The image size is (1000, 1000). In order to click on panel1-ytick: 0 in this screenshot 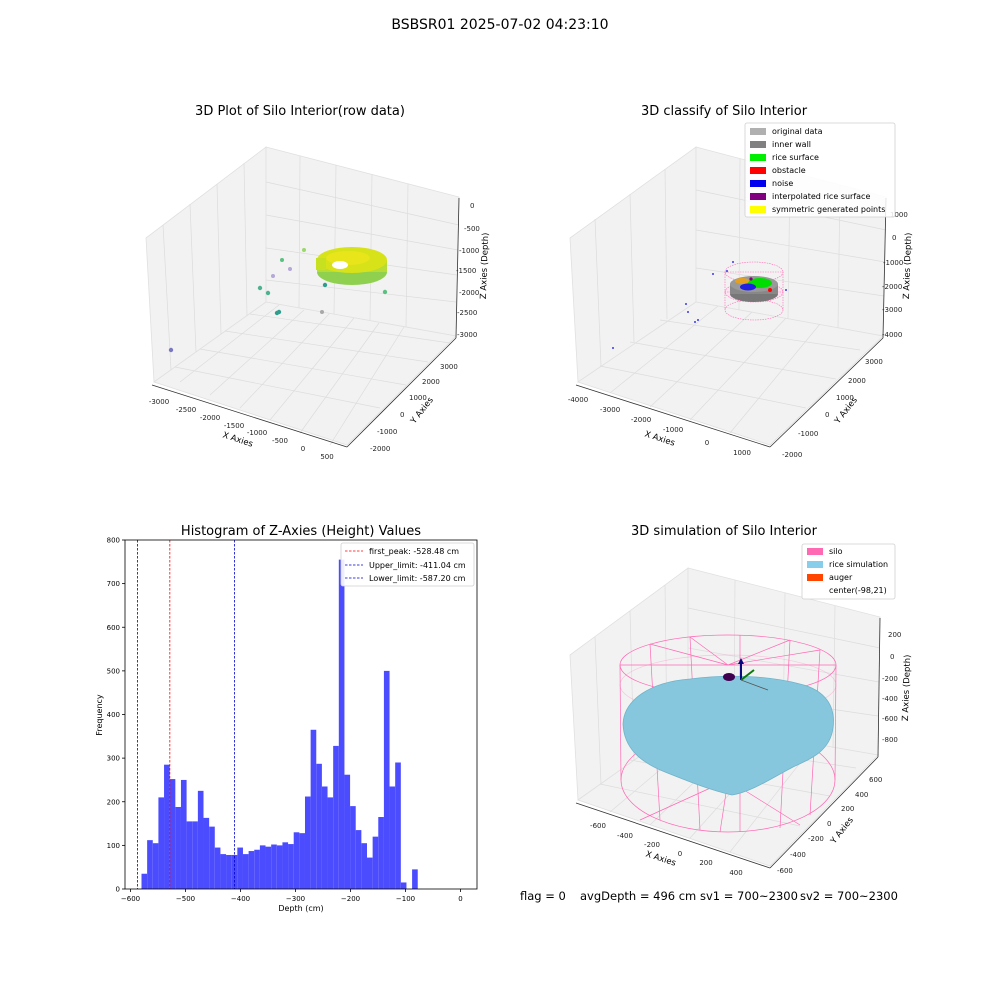, I will do `click(402, 415)`.